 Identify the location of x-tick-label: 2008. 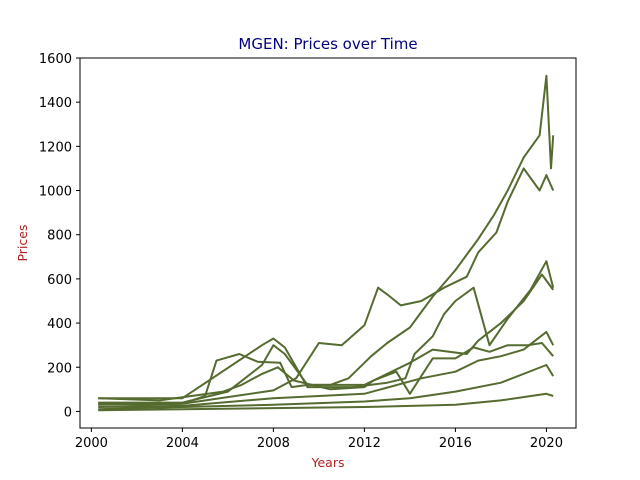
(273, 443).